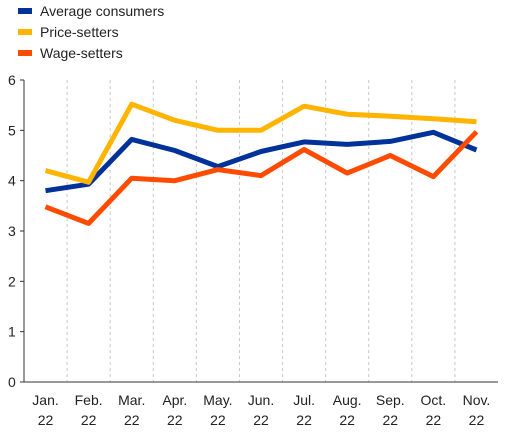  Describe the element at coordinates (12, 130) in the screenshot. I see `y-tick-label: 5` at that location.